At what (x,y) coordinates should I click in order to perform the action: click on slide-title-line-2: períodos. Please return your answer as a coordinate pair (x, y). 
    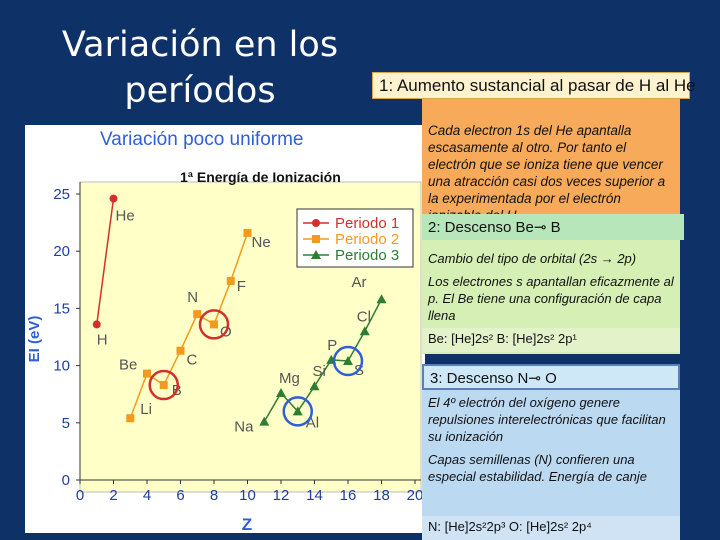
    Looking at the image, I should click on (200, 91).